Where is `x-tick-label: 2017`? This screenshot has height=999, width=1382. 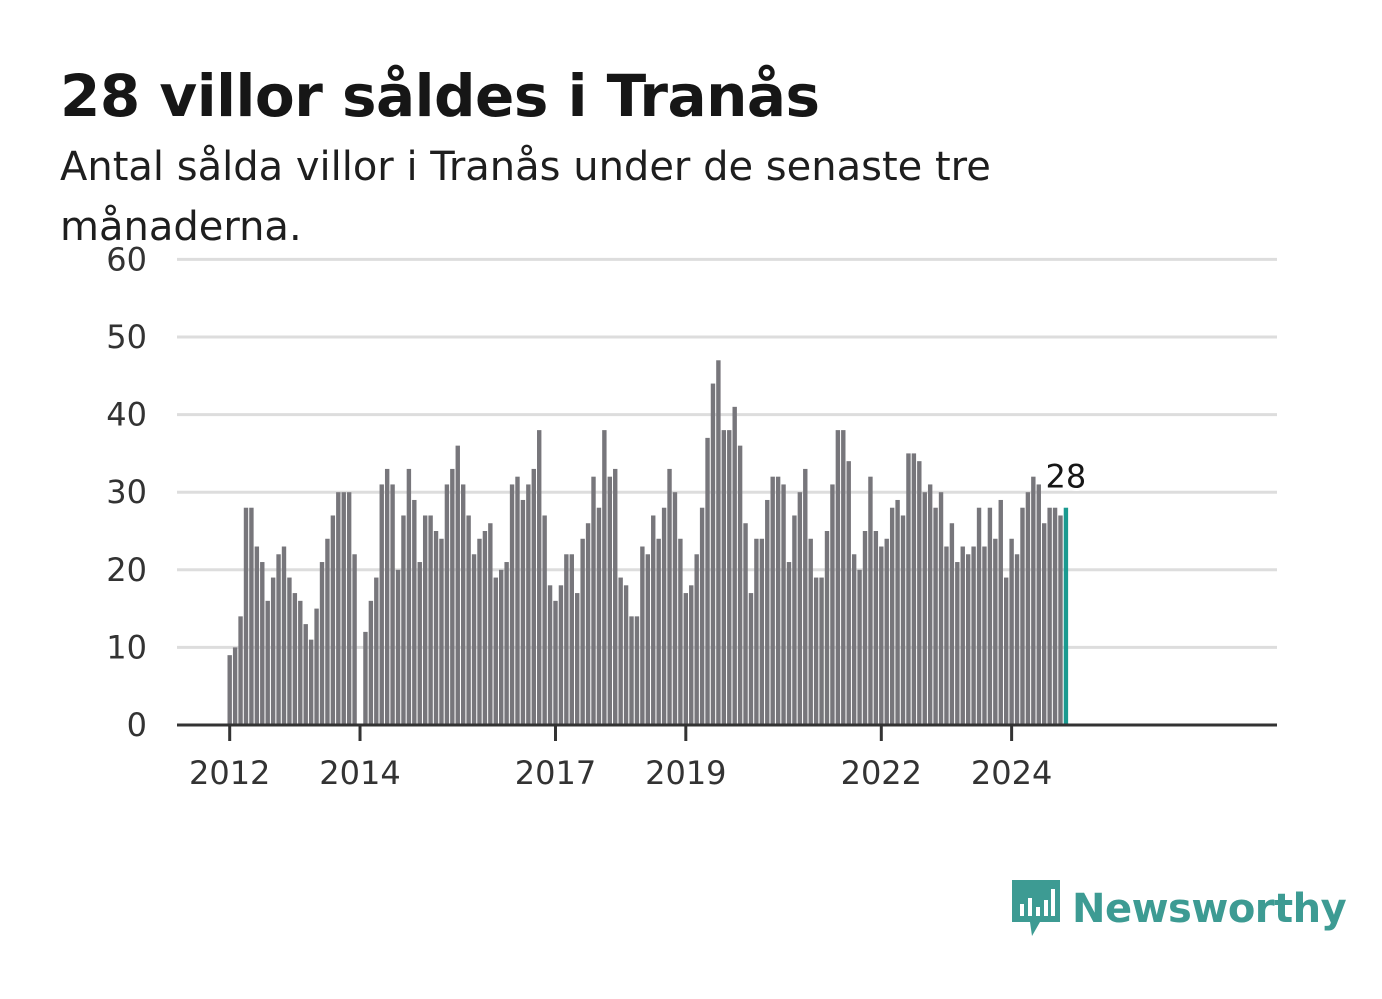
x-tick-label: 2017 is located at coordinates (555, 773).